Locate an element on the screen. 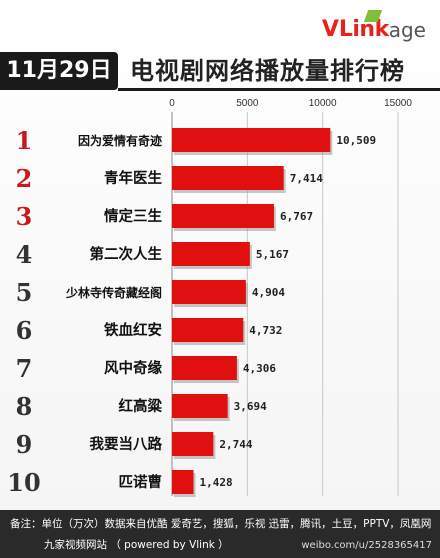 The image size is (440, 558). rank-number: 2 is located at coordinates (24, 178).